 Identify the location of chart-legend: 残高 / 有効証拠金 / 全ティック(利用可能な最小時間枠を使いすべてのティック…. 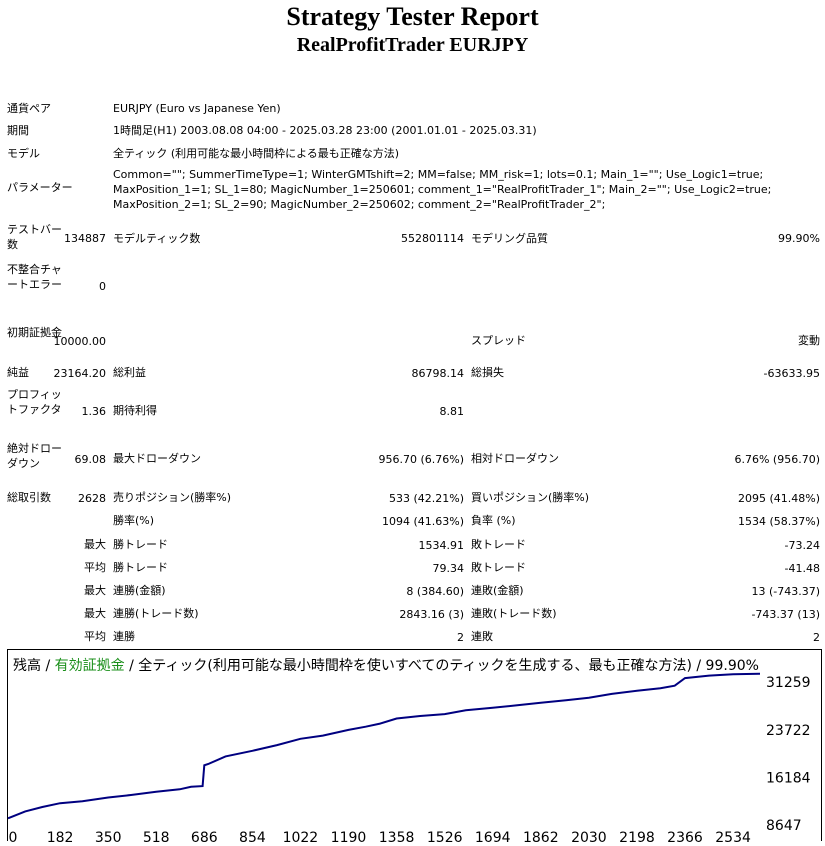
(386, 665).